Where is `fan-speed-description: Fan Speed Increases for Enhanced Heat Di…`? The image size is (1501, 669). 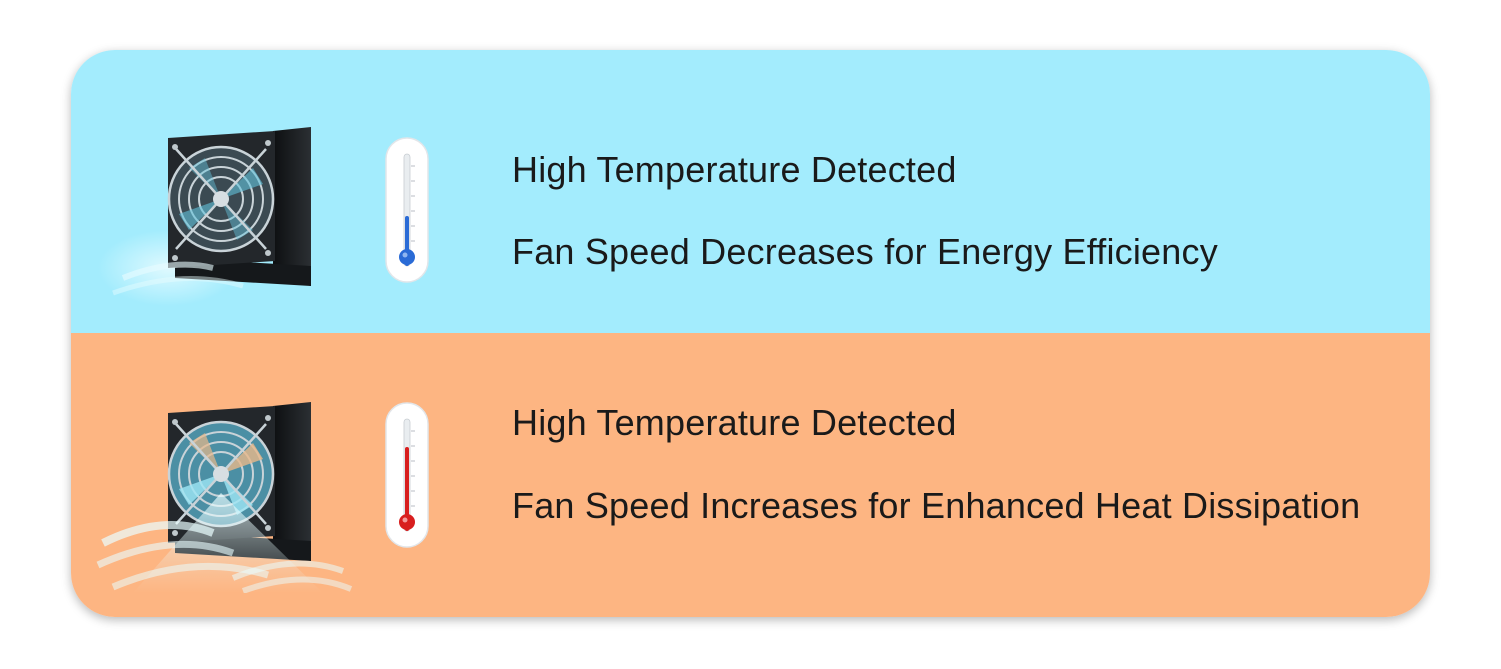
fan-speed-description: Fan Speed Increases for Enhanced Heat Di… is located at coordinates (936, 505).